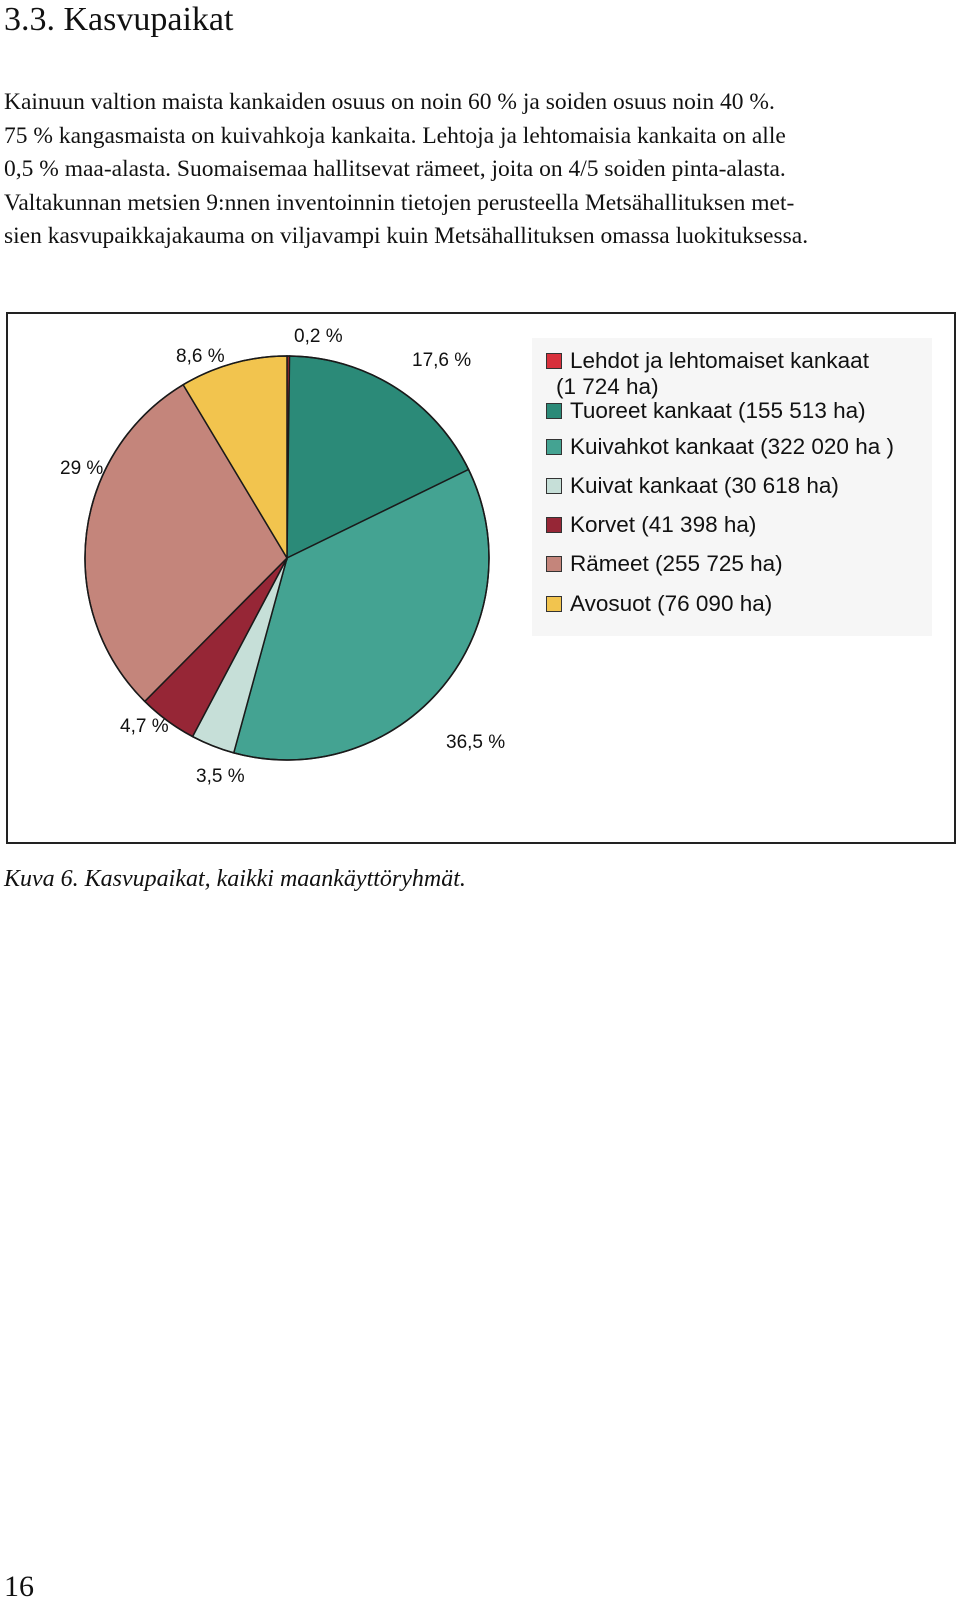  I want to click on legend-label: Rämeet (255 725 ha), so click(676, 563).